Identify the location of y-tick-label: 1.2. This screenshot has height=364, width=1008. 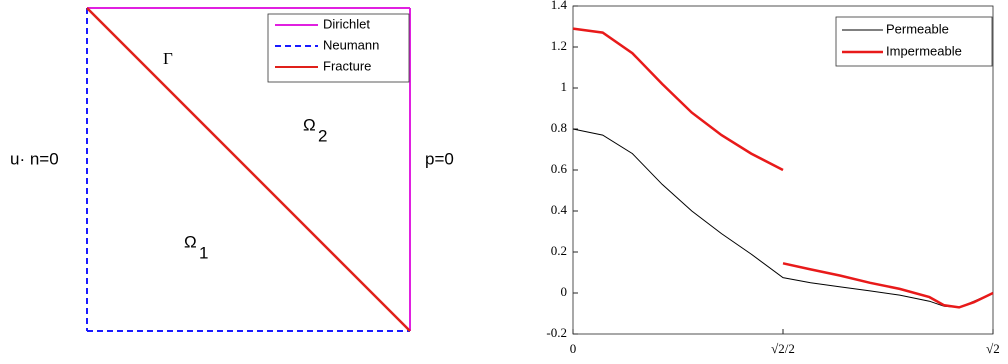
(559, 45).